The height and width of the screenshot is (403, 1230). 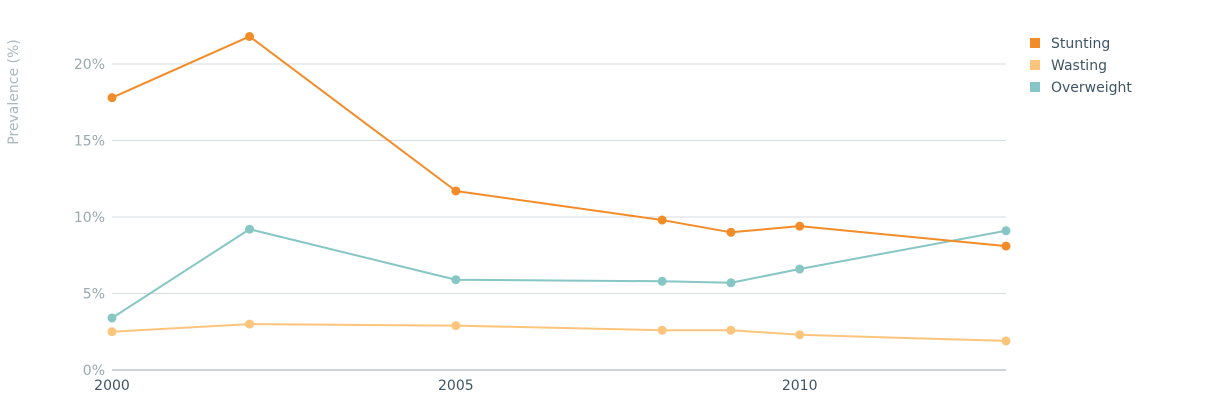 I want to click on legend-item-stunting: Stunting, so click(x=1070, y=44).